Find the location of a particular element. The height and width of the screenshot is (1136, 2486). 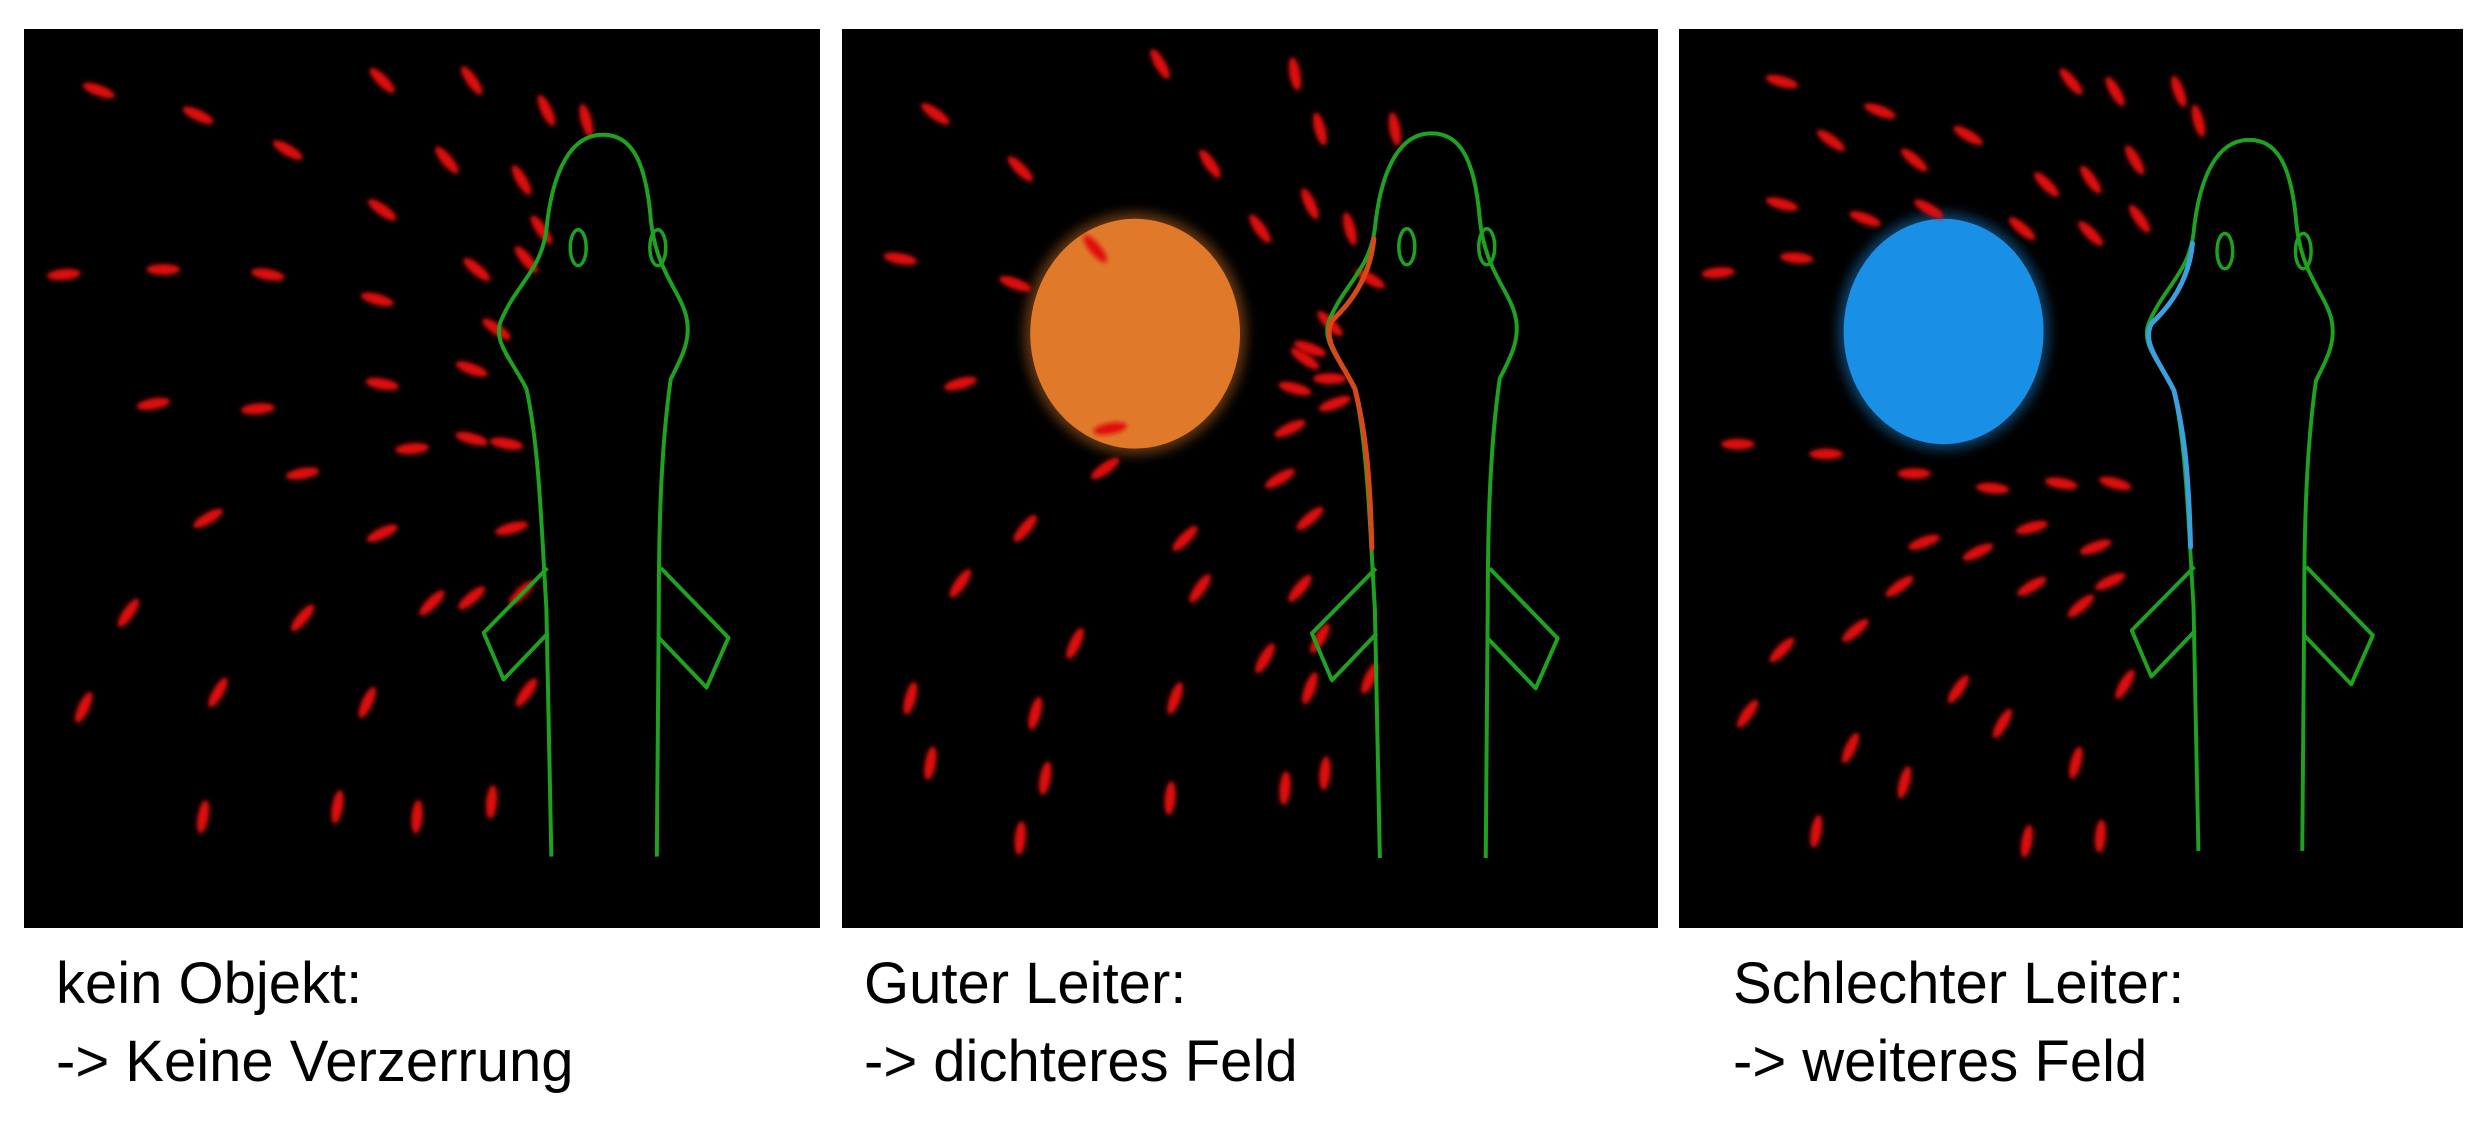

caption-effect: -> Keine Verzerrung is located at coordinates (315, 1061).